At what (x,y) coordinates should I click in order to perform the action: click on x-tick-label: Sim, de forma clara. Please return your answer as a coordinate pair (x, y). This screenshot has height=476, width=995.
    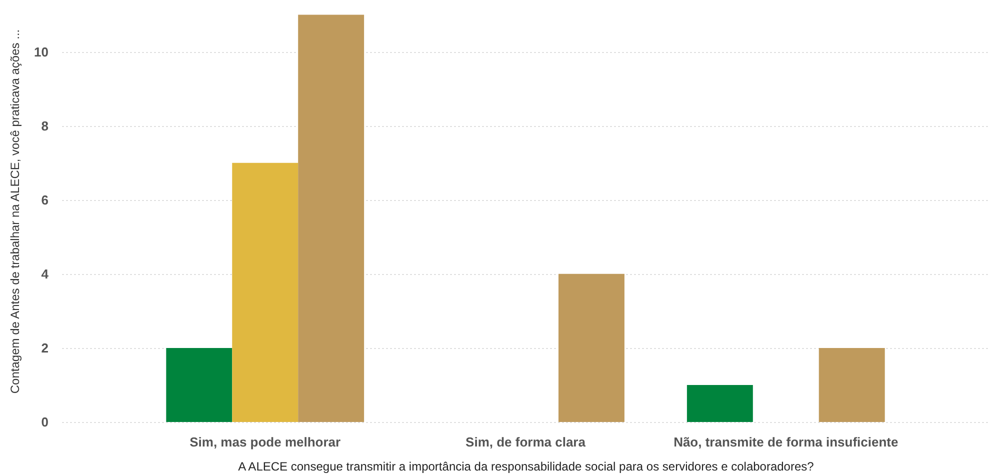
    Looking at the image, I should click on (526, 442).